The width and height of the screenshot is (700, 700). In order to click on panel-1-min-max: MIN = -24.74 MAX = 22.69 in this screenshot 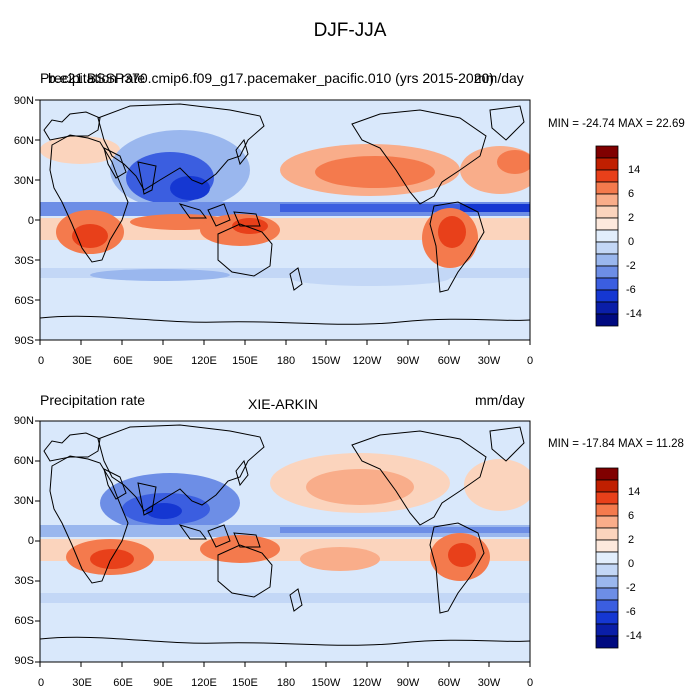, I will do `click(616, 124)`.